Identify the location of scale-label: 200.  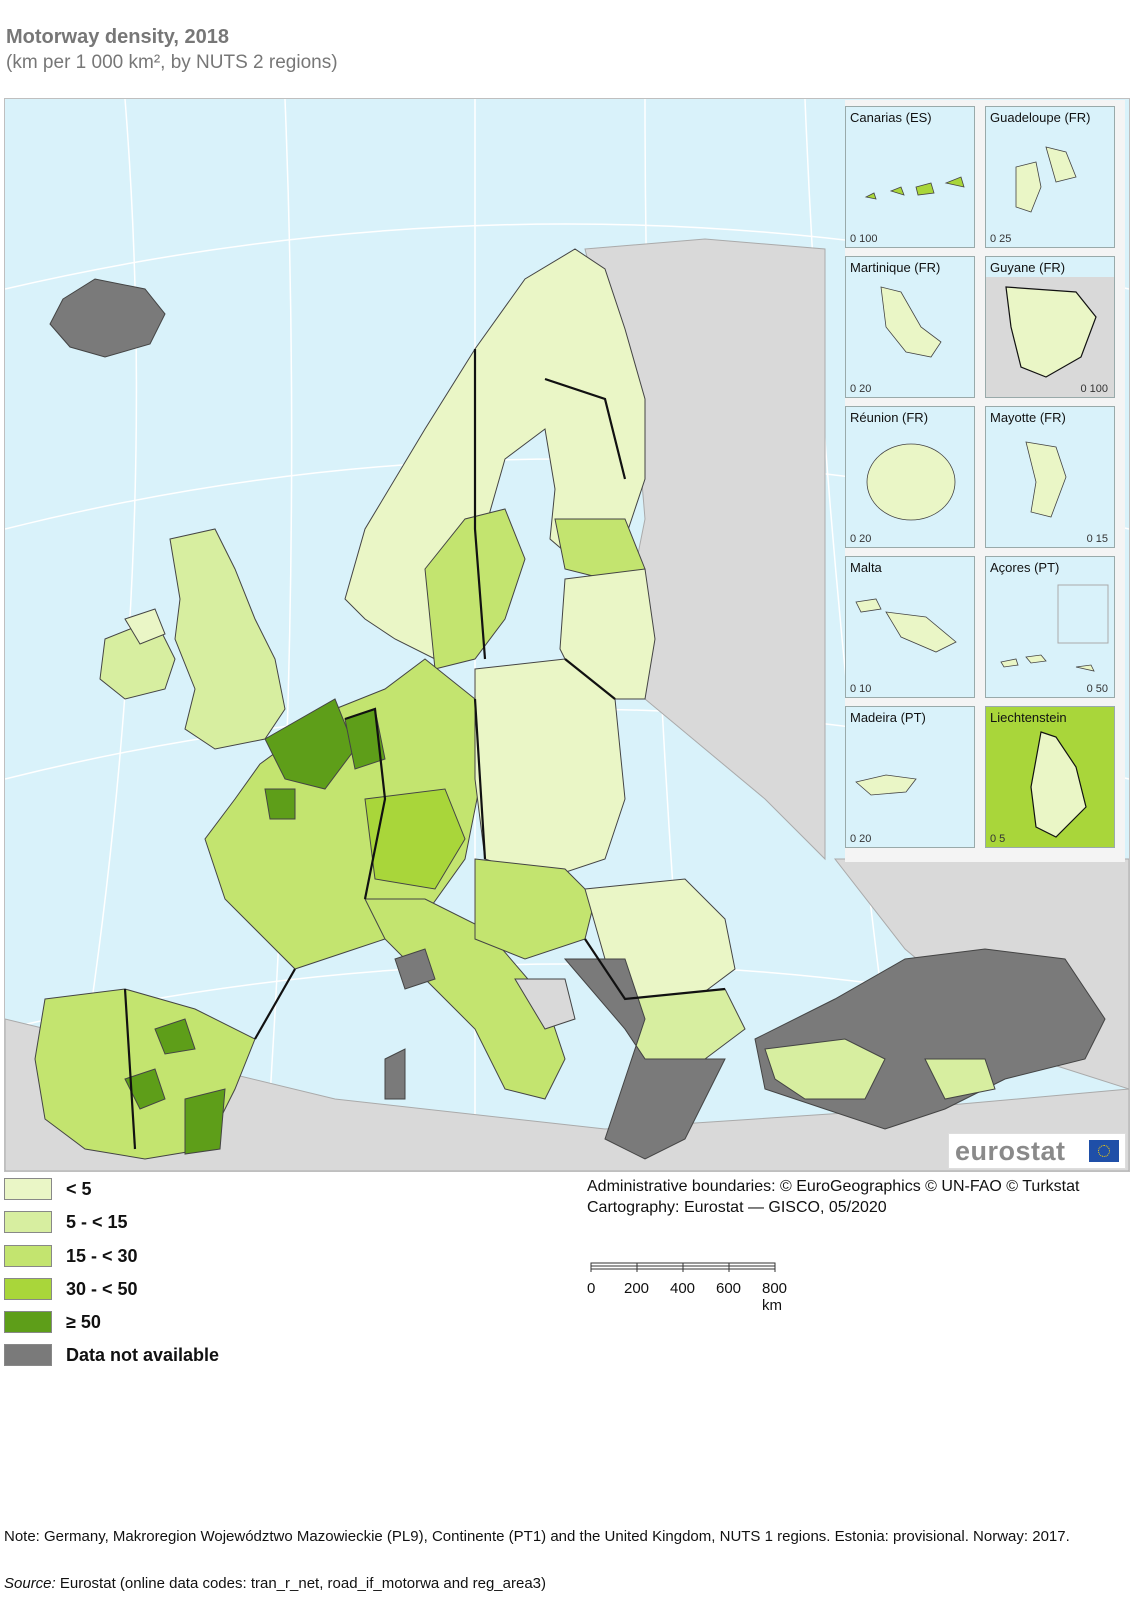
(637, 1288).